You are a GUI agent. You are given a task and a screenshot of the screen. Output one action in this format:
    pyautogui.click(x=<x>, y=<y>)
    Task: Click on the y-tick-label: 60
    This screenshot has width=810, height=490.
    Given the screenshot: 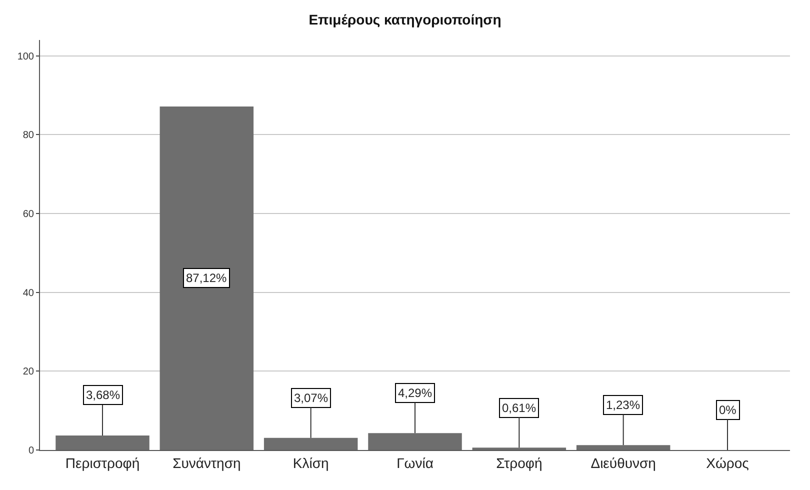 What is the action you would take?
    pyautogui.click(x=28, y=214)
    